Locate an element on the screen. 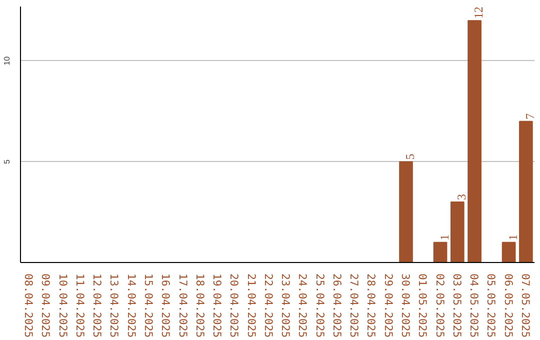 This screenshot has height=340, width=540. x-tick-label: 16.04.2025 is located at coordinates (165, 306).